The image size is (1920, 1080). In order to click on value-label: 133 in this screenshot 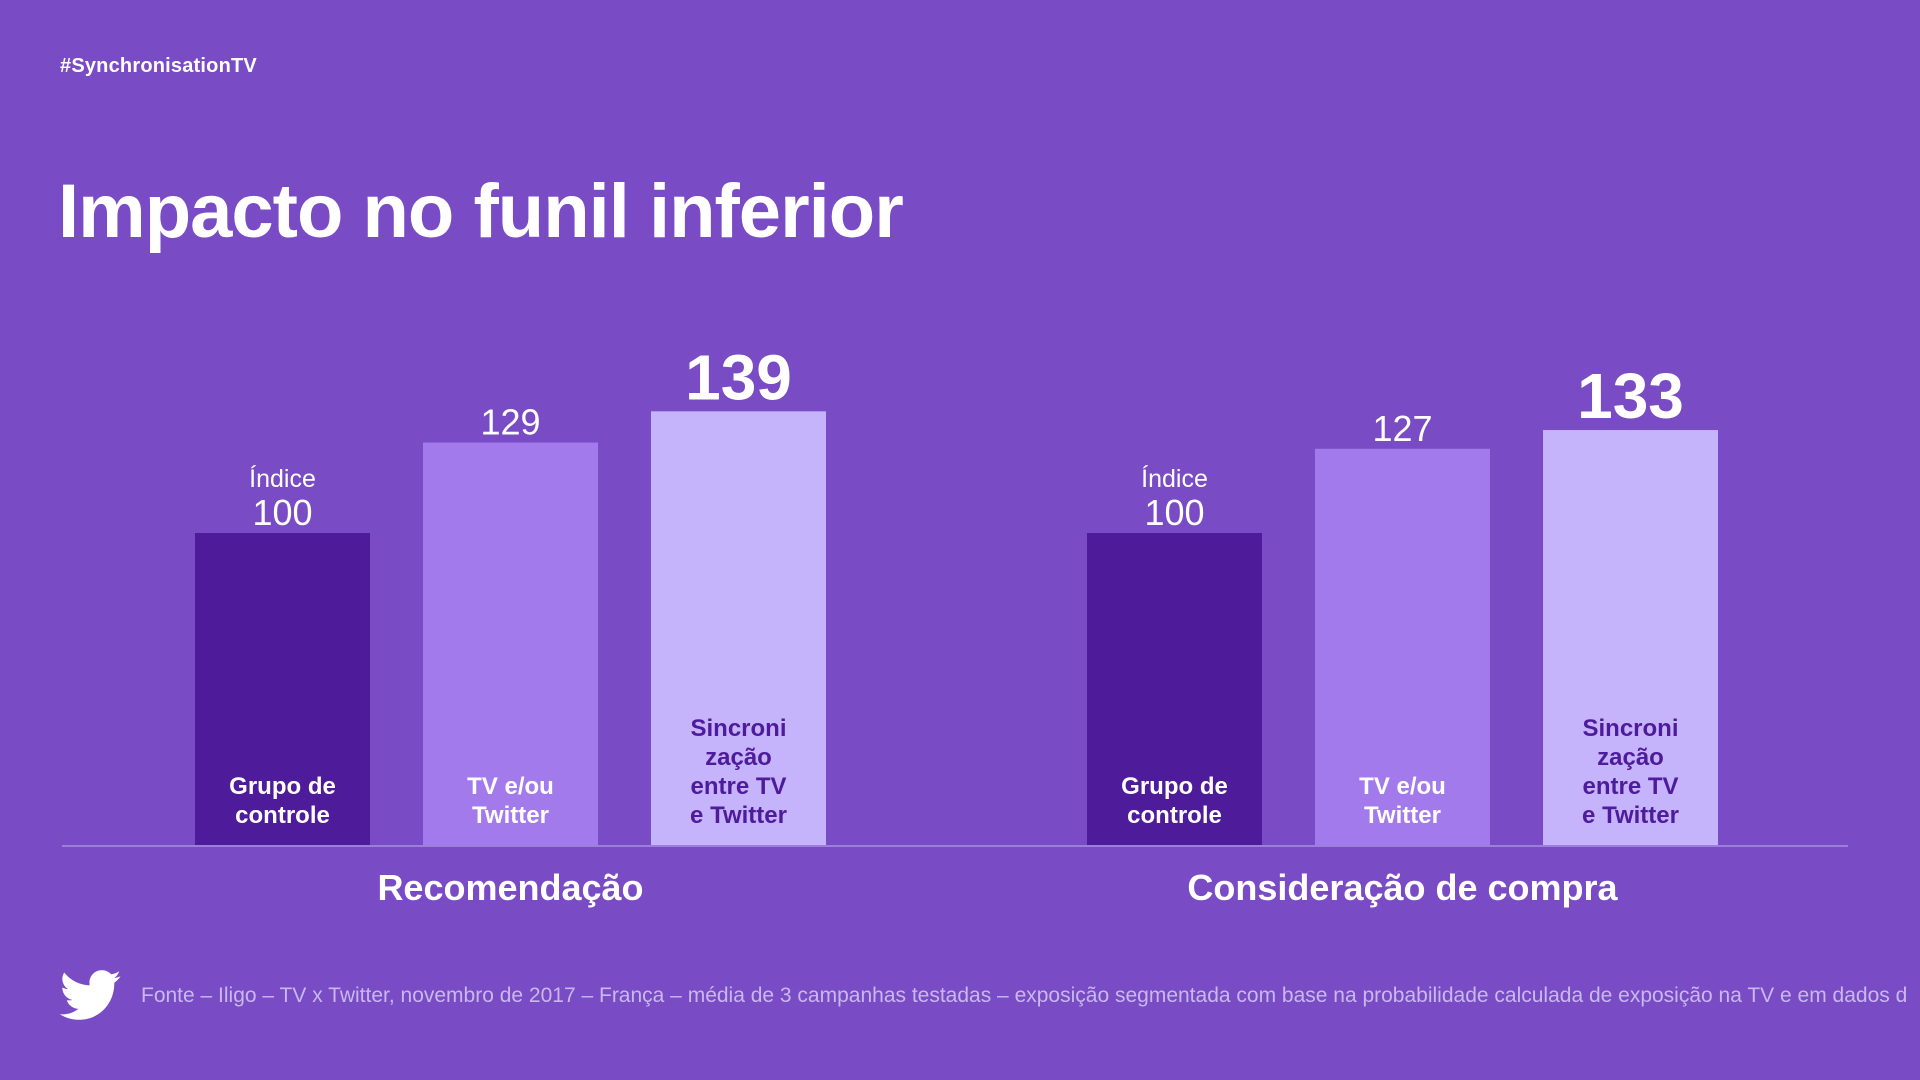, I will do `click(1630, 396)`.